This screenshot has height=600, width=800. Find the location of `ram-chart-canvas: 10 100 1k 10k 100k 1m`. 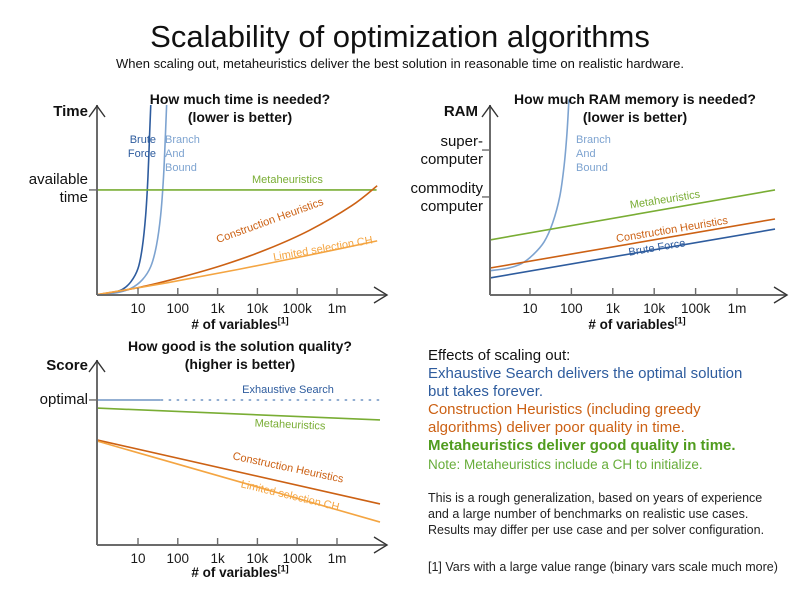

ram-chart-canvas: 10 100 1k 10k 100k 1m is located at coordinates (635, 207).